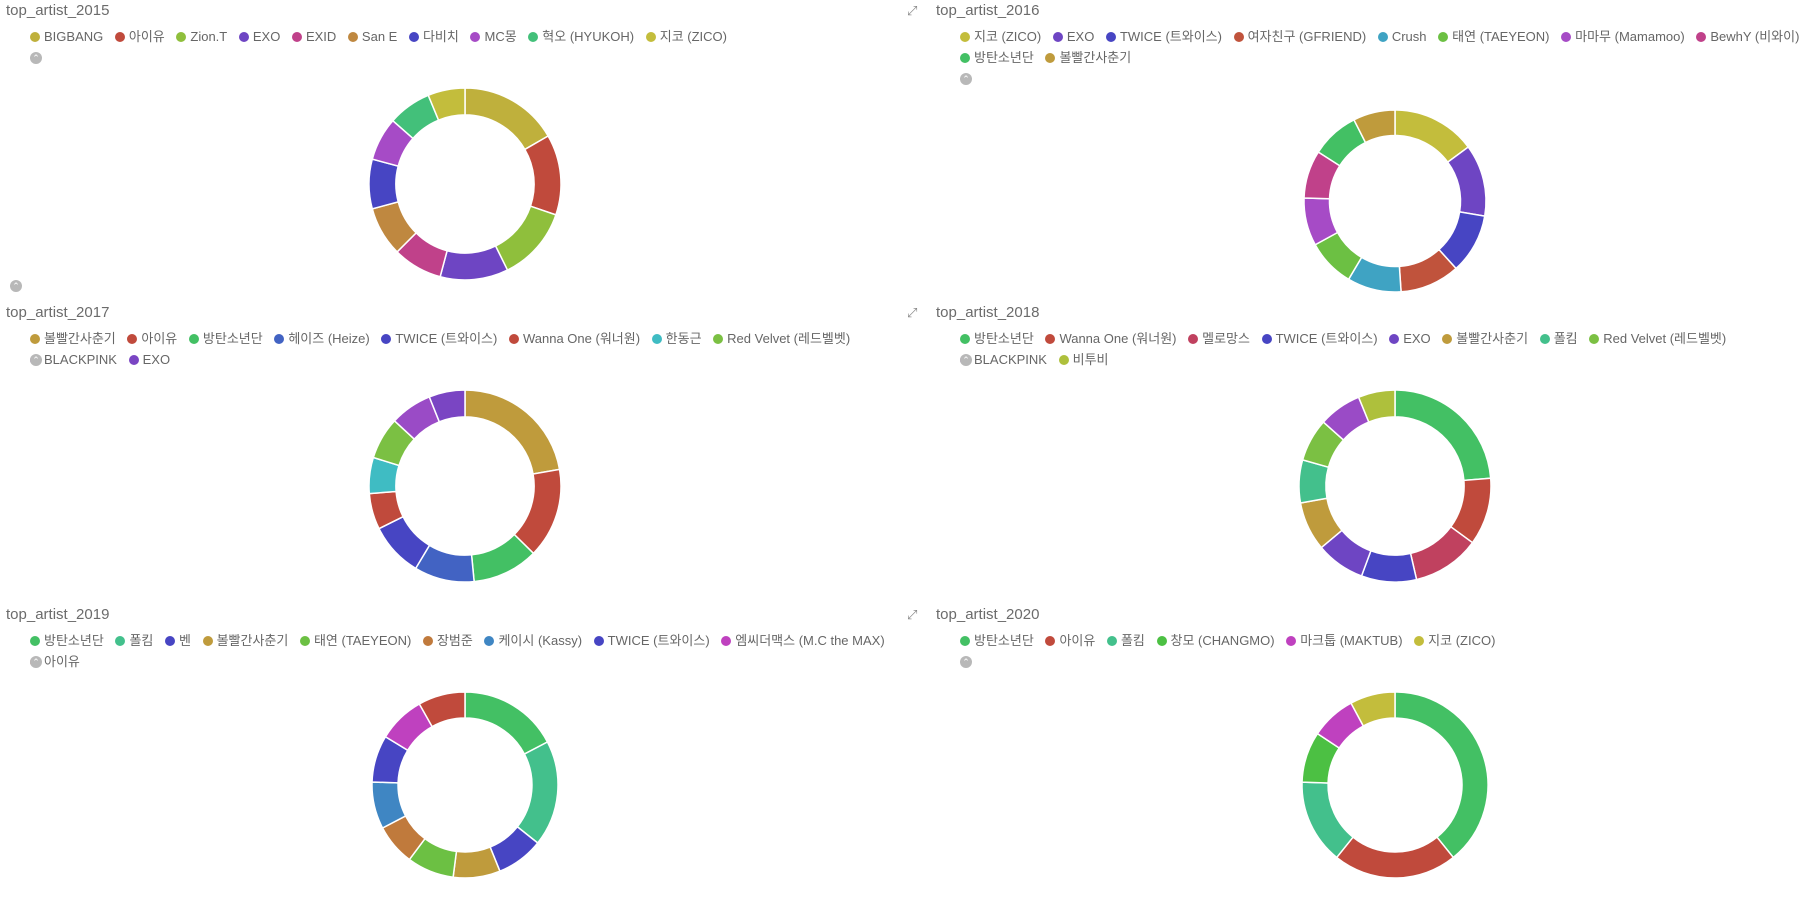  Describe the element at coordinates (533, 640) in the screenshot. I see `legend-item: 케이시 (Kassy)` at that location.